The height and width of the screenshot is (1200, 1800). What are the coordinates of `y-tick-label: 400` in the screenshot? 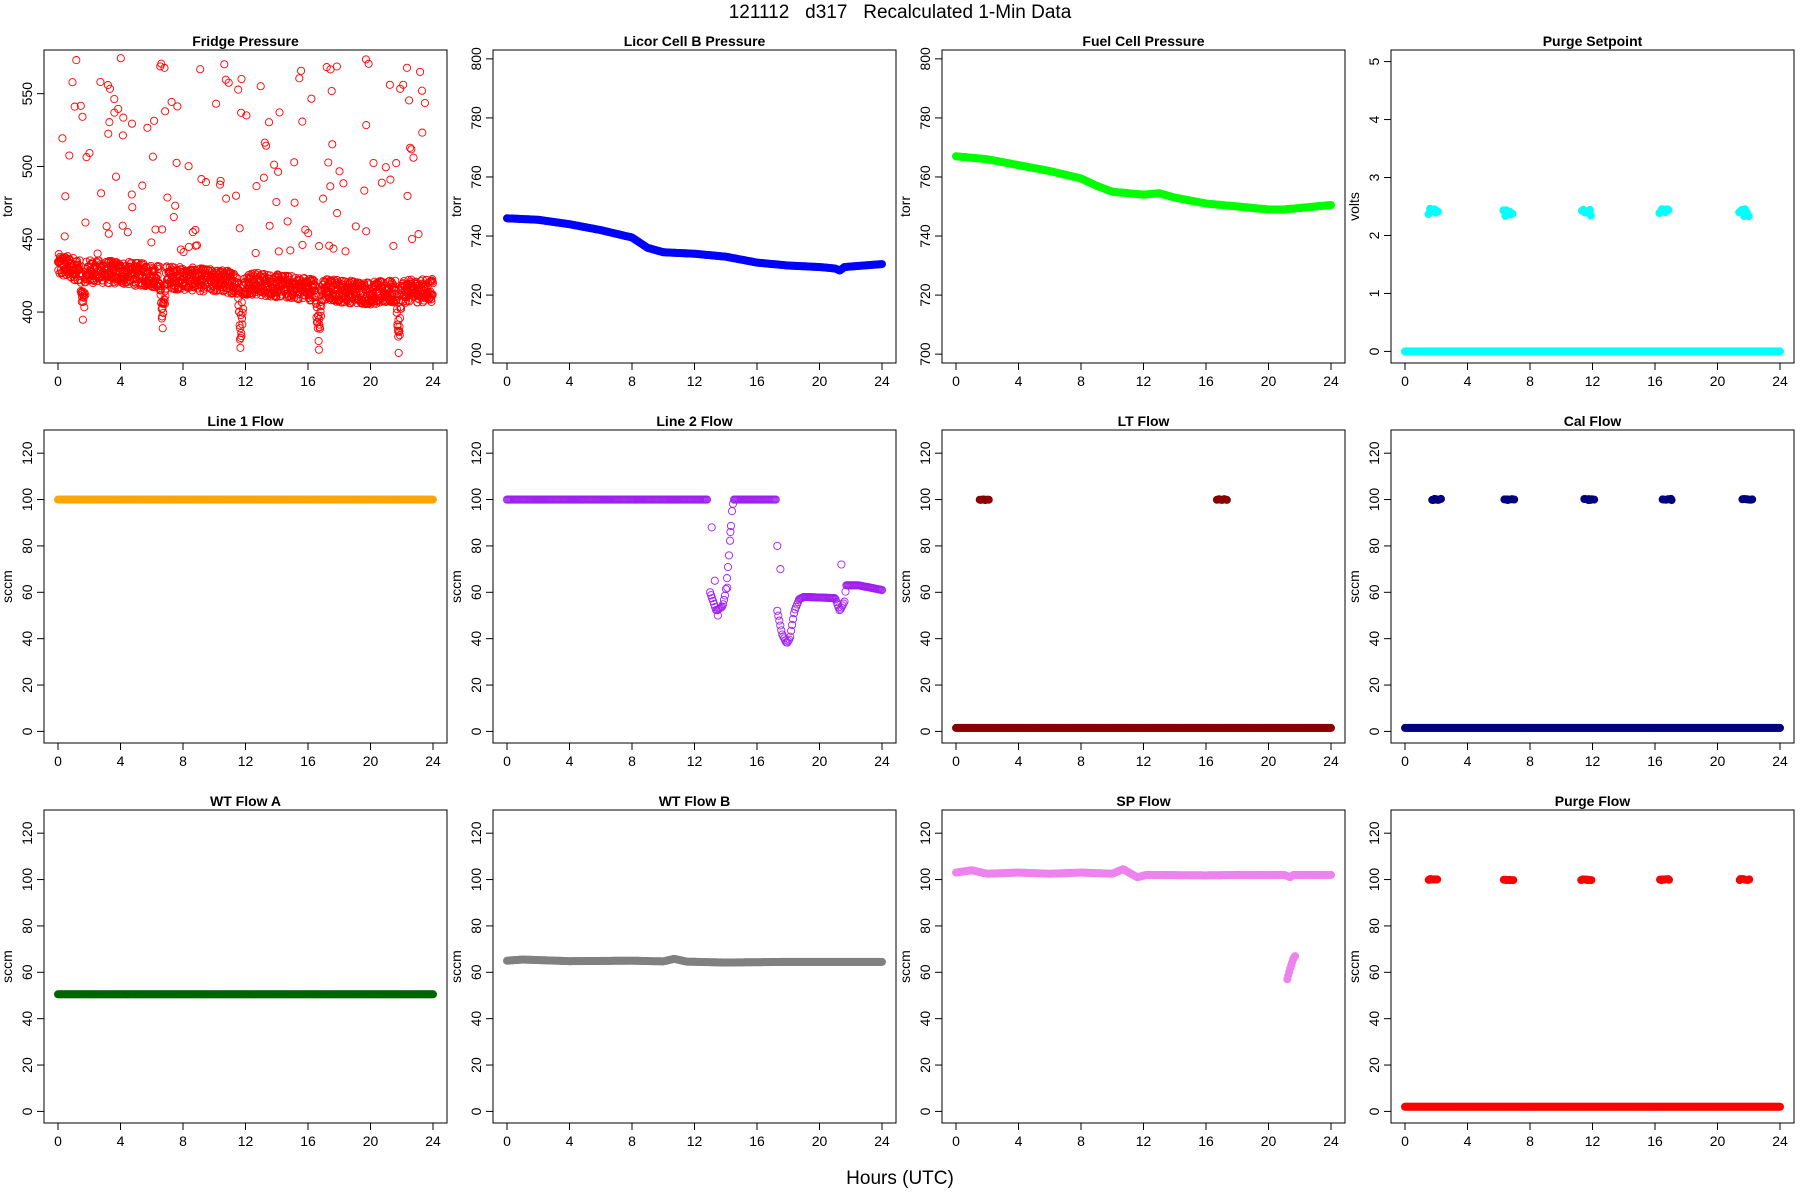 It's located at (27, 312).